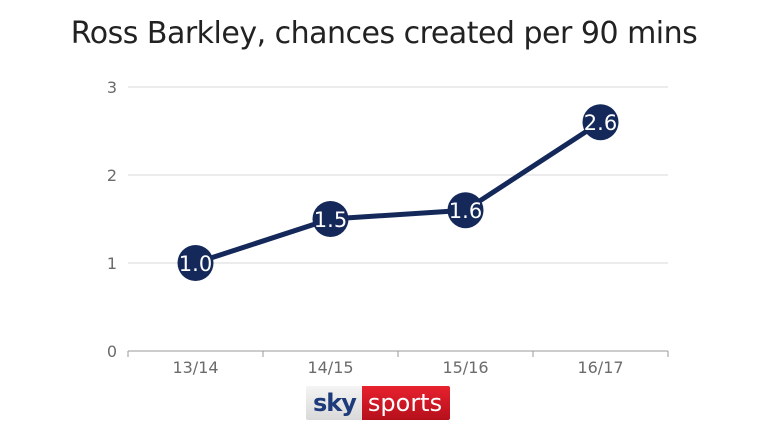 Image resolution: width=768 pixels, height=432 pixels. Describe the element at coordinates (334, 403) in the screenshot. I see `logo-sky-text: sky` at that location.